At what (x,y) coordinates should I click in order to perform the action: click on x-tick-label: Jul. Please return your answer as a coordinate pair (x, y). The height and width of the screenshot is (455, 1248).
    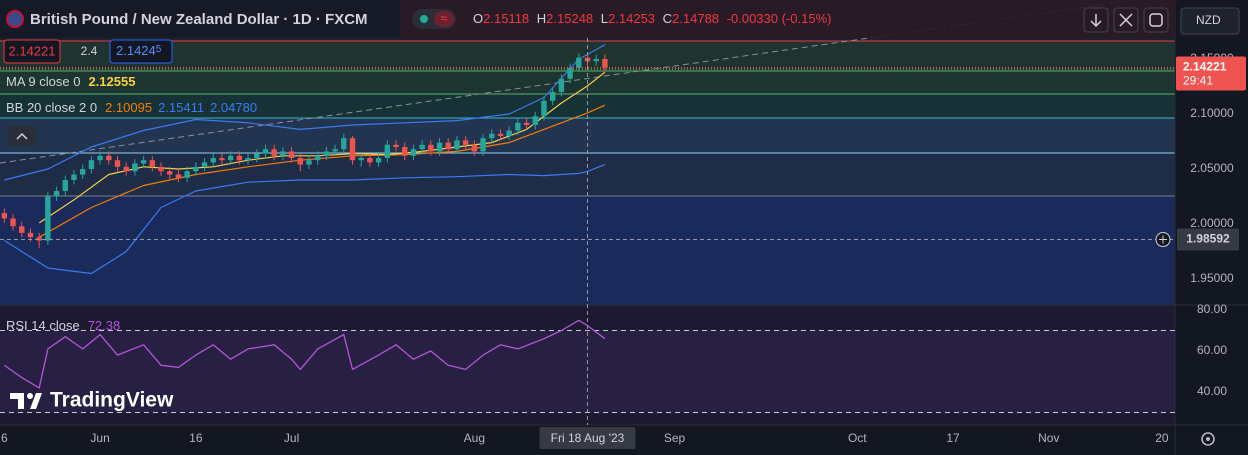
    Looking at the image, I should click on (291, 438).